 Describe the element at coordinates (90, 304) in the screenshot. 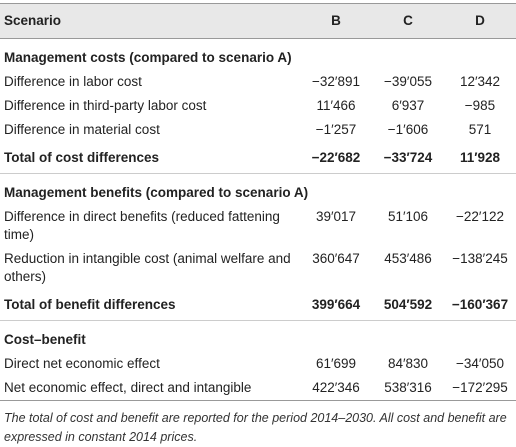

I see `label-cell: Total of benefit differences` at that location.